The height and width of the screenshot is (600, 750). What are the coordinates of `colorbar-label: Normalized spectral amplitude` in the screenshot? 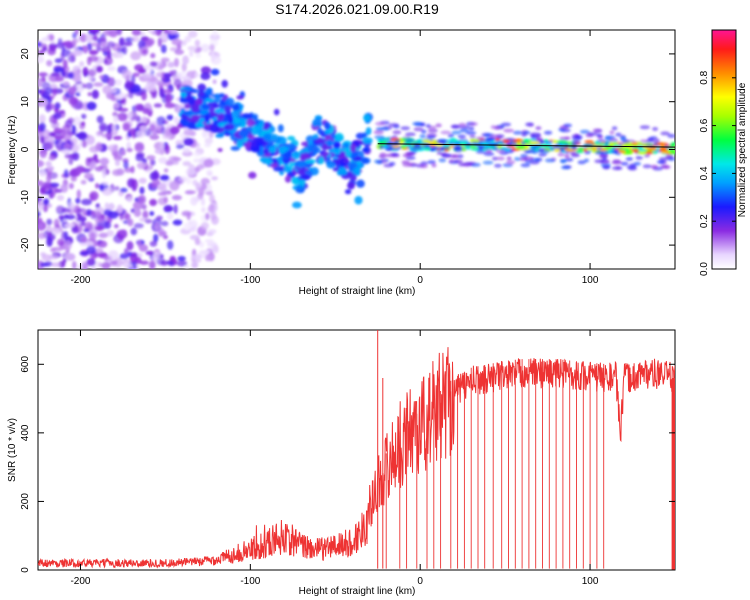 It's located at (742, 149).